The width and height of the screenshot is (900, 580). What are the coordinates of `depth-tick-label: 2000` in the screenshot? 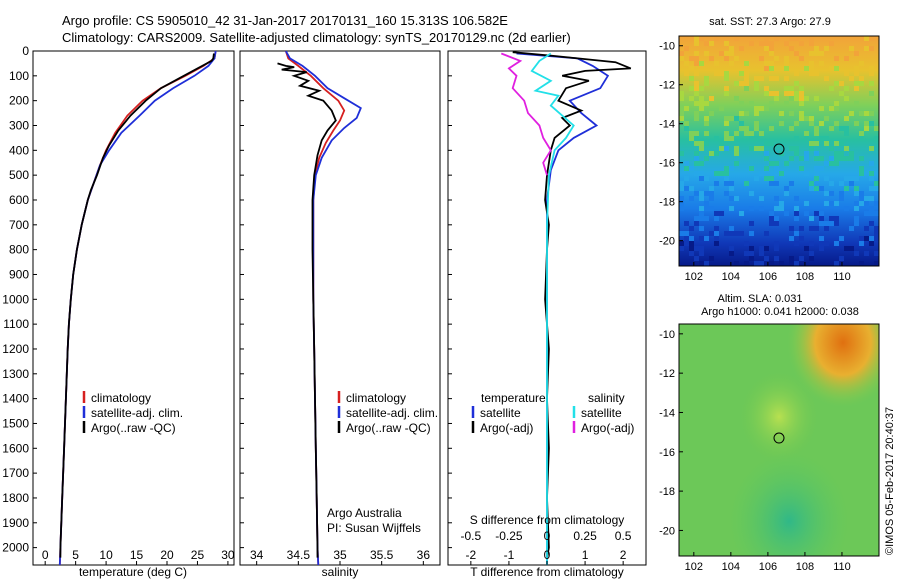 It's located at (15, 548).